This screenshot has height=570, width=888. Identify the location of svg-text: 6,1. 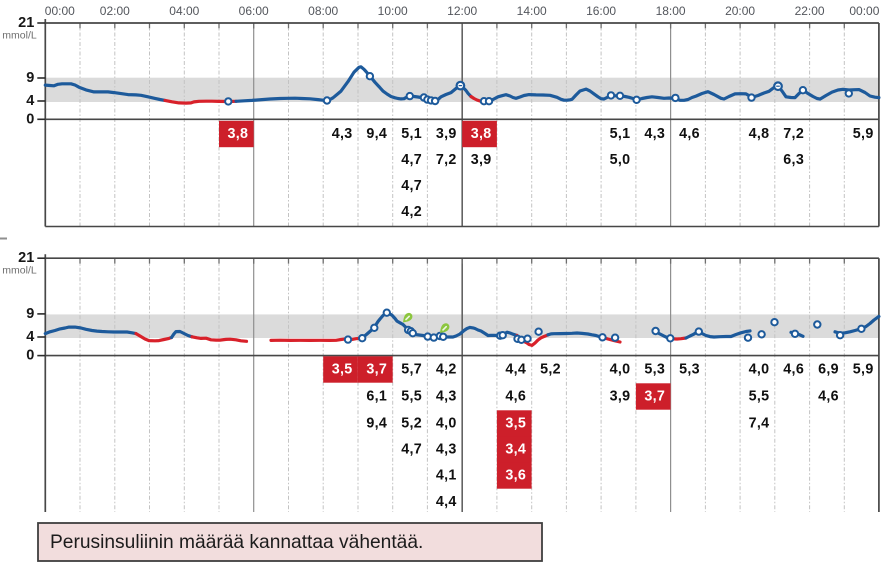
(376, 397).